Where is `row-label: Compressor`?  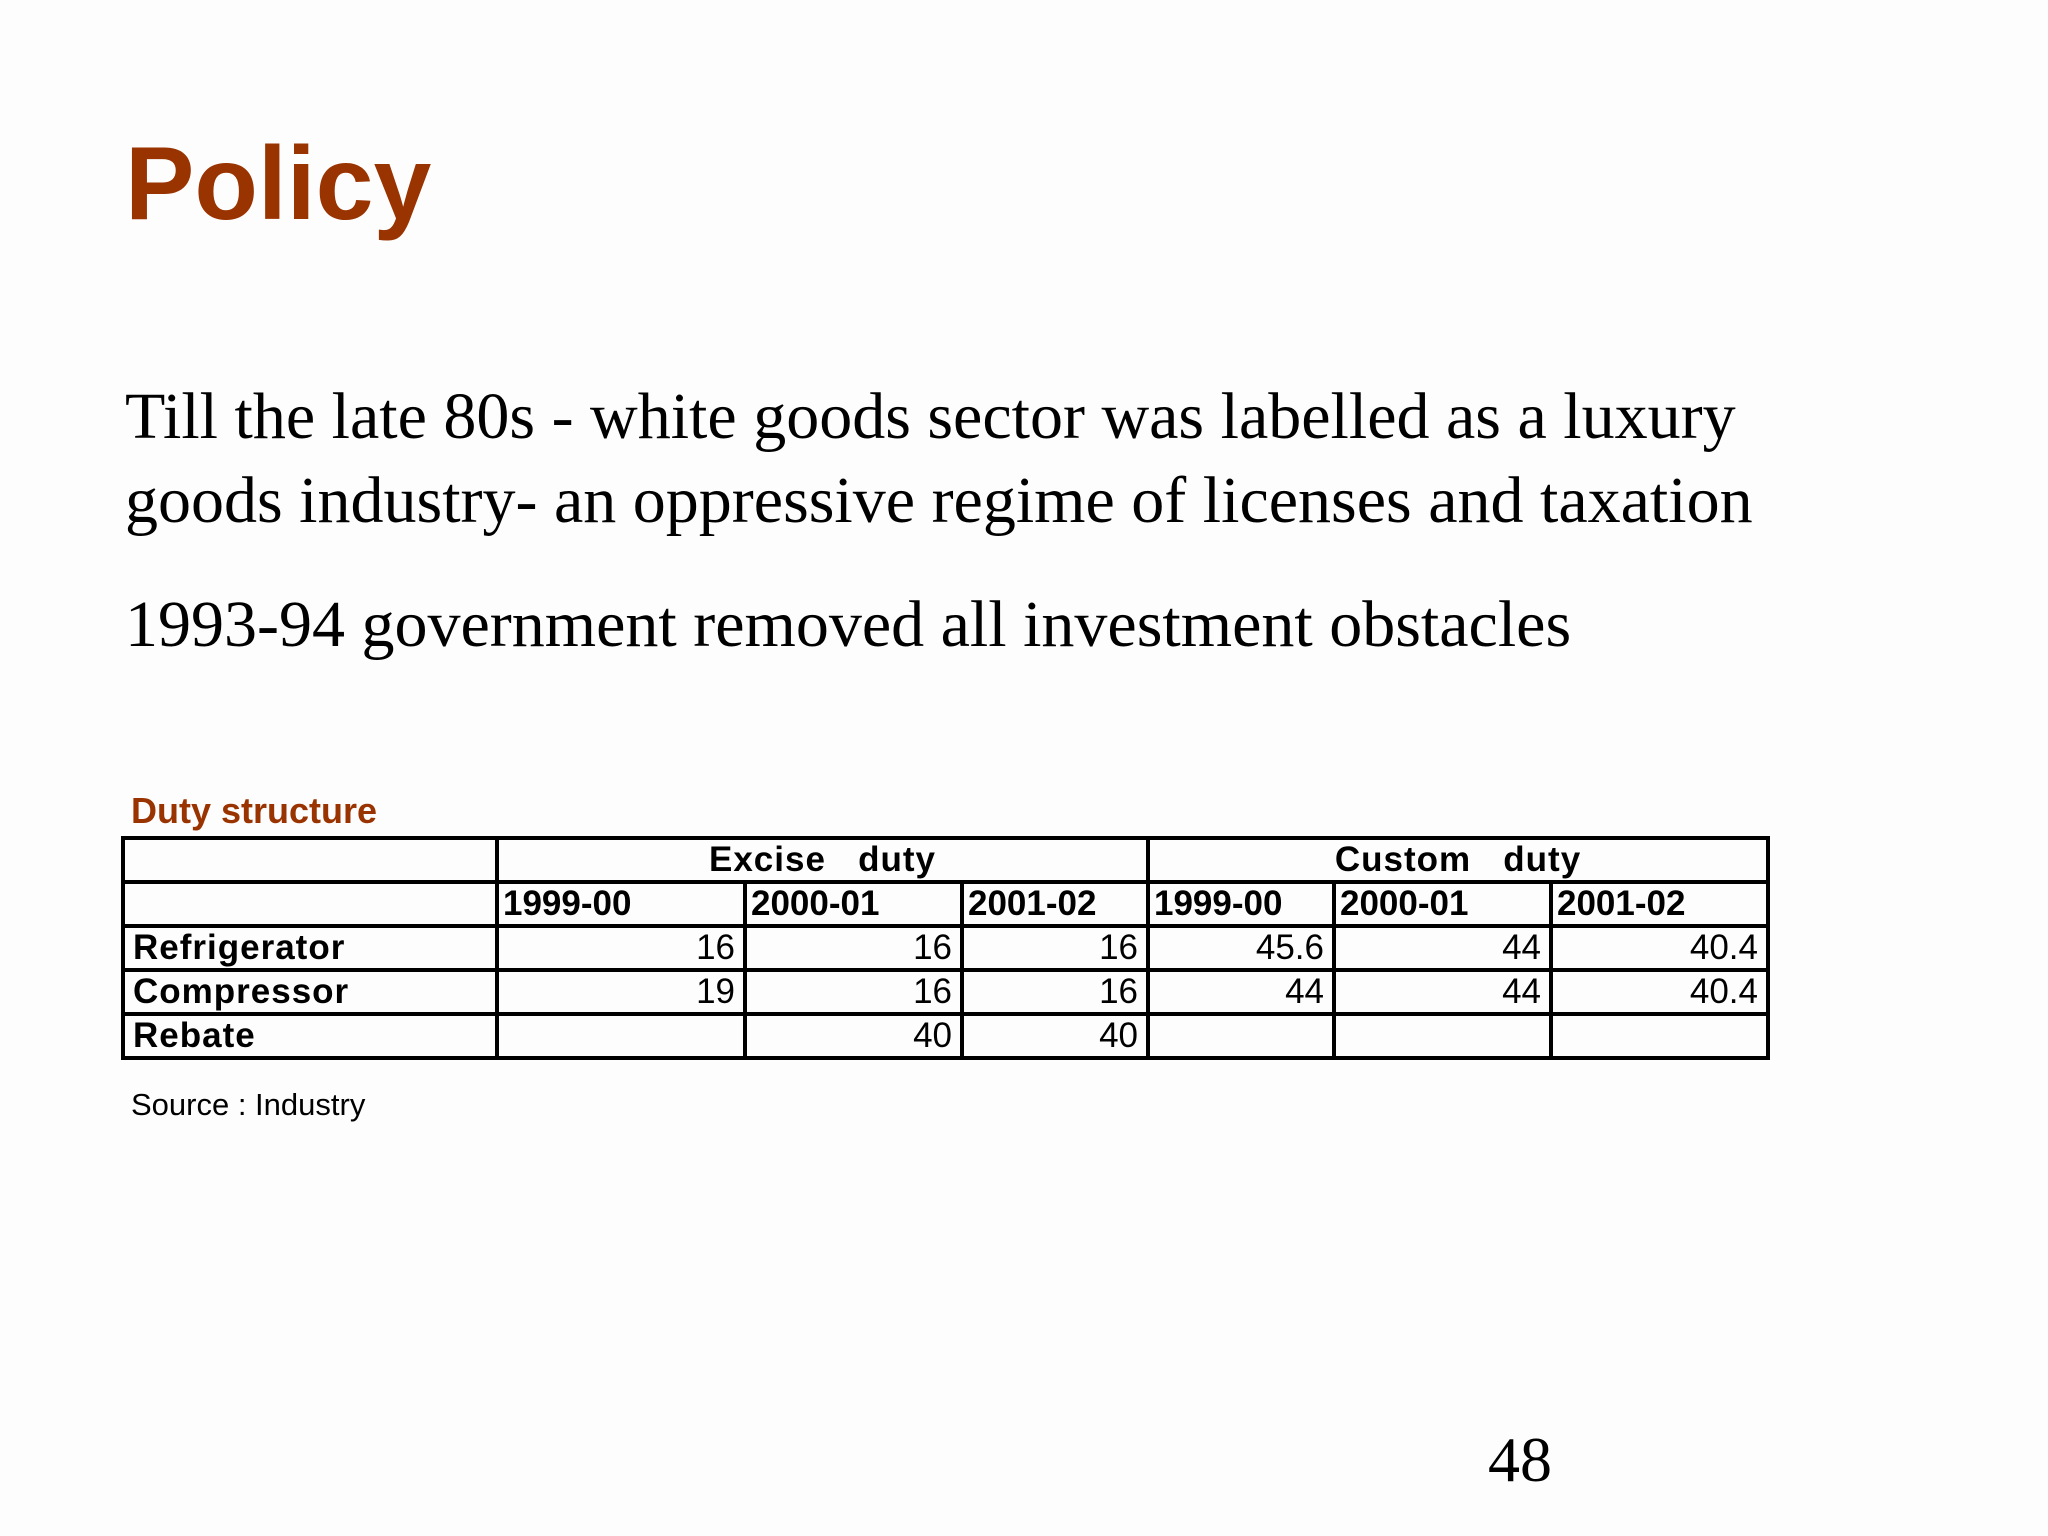 row-label: Compressor is located at coordinates (310, 992).